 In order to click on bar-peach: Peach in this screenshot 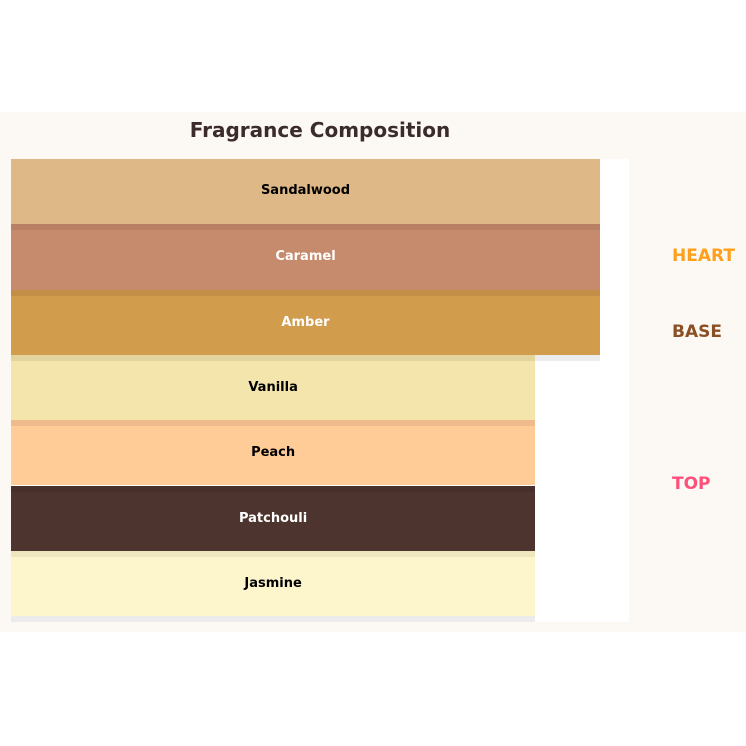, I will do `click(273, 453)`.